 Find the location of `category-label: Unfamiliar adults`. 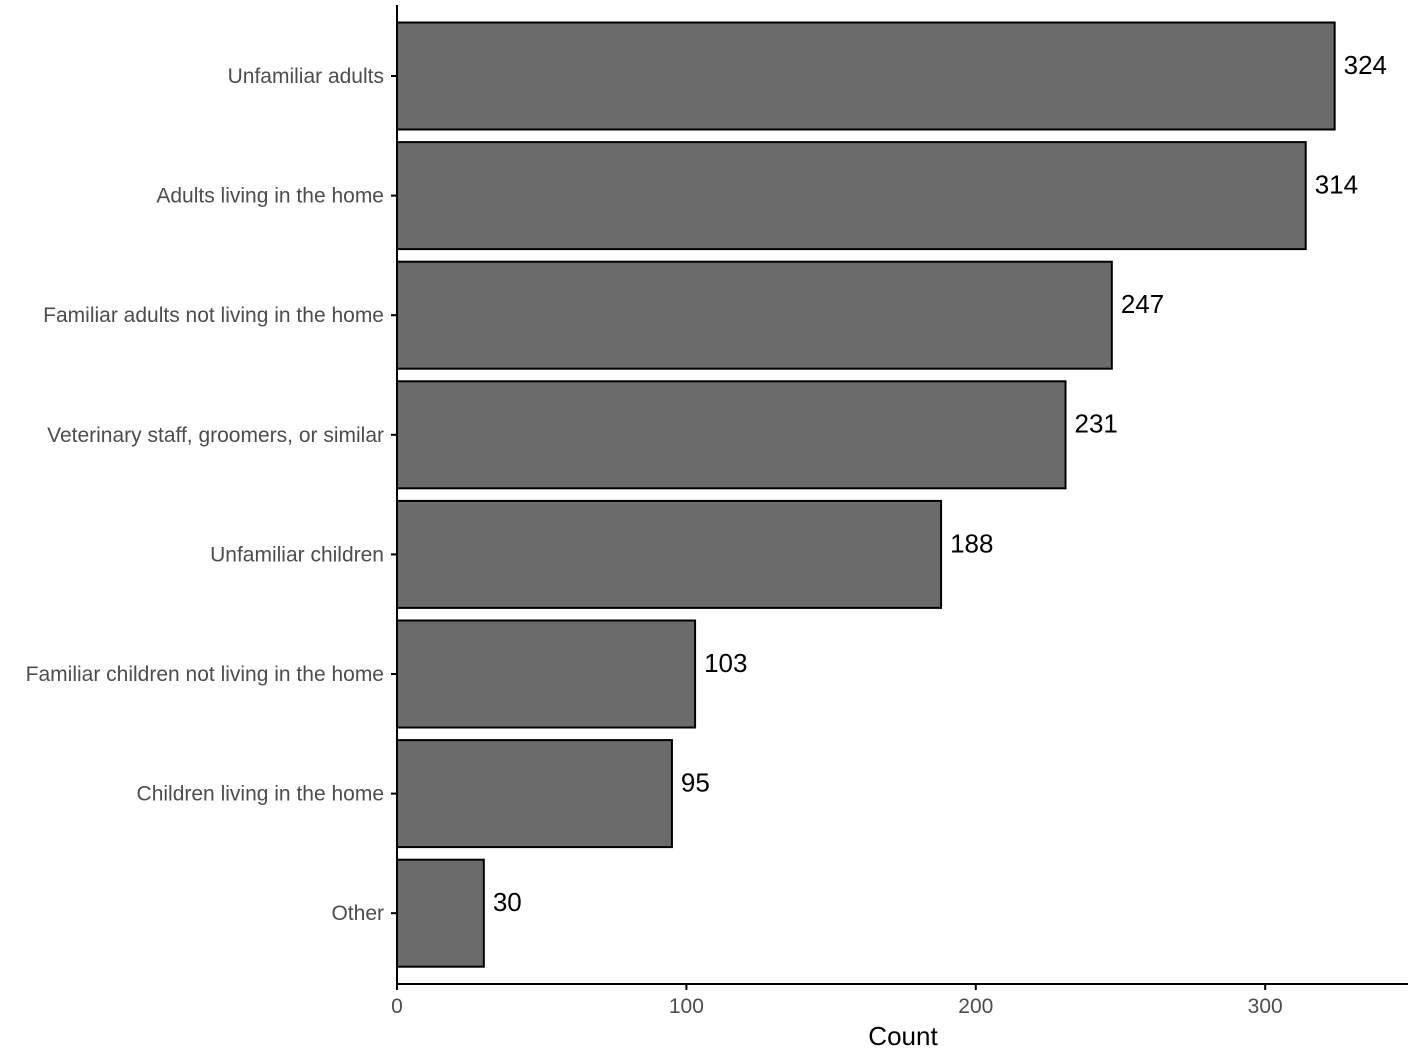

category-label: Unfamiliar adults is located at coordinates (306, 76).